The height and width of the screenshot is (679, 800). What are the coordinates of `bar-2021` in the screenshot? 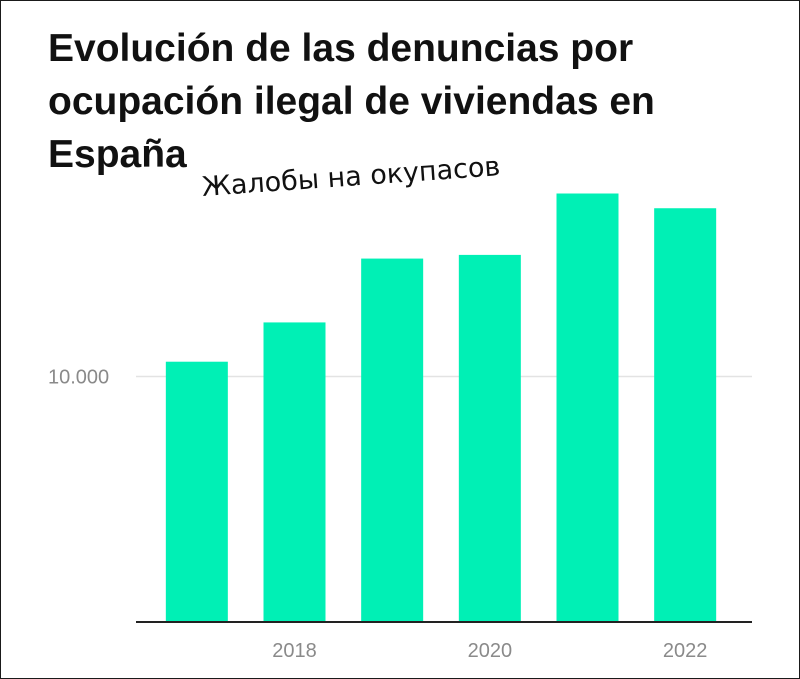 It's located at (587, 407).